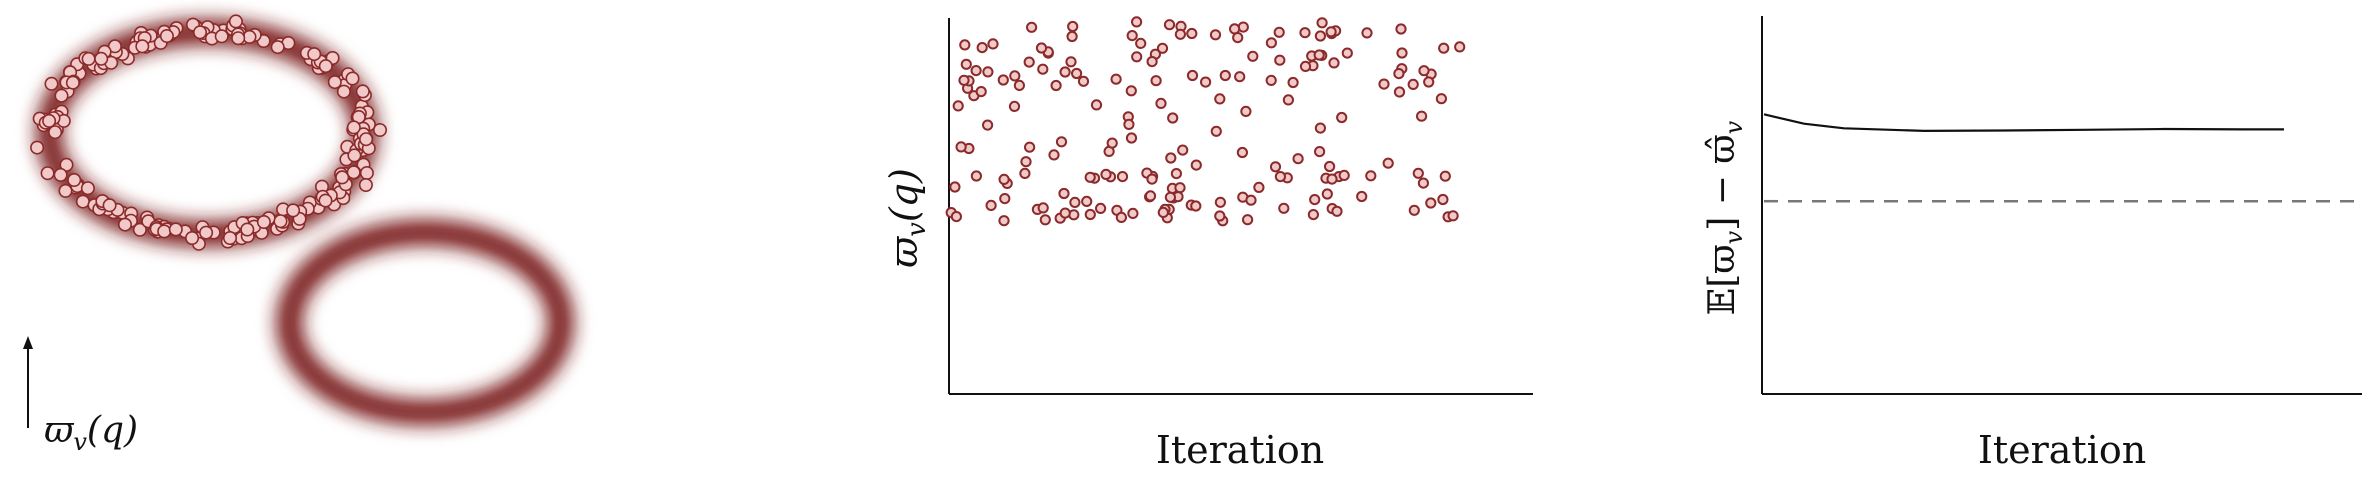 The image size is (2376, 501). What do you see at coordinates (1205, 121) in the screenshot?
I see `scatter-point-group` at bounding box center [1205, 121].